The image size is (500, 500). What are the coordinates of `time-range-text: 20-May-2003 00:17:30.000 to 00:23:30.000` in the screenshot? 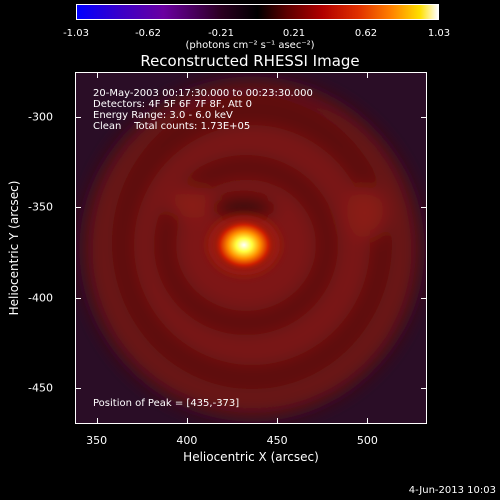 It's located at (203, 93).